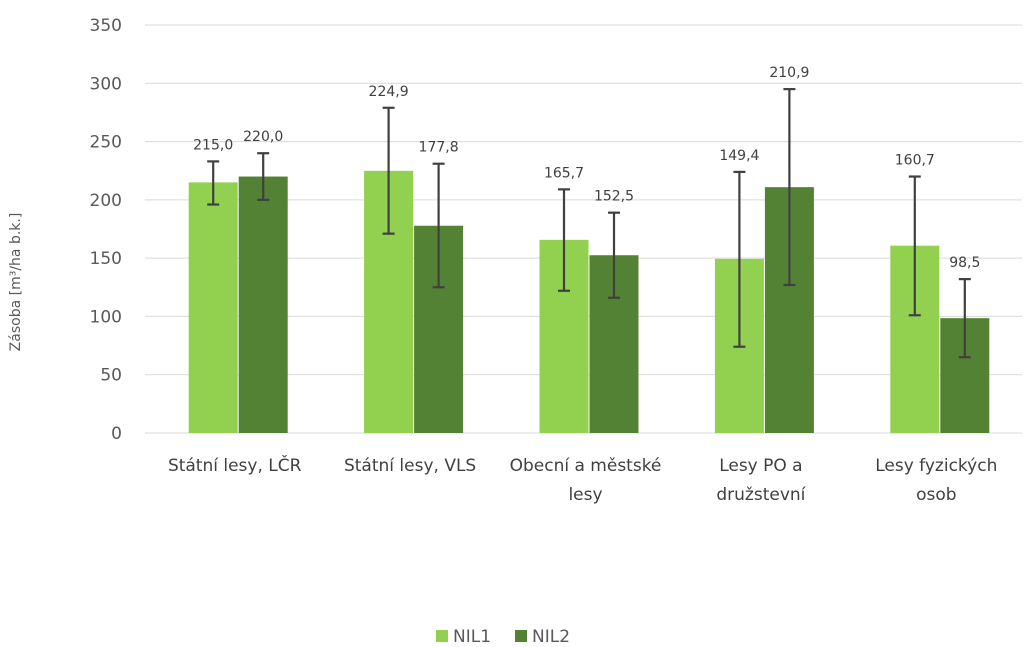 This screenshot has width=1024, height=647. What do you see at coordinates (915, 161) in the screenshot?
I see `data-label: 160,7` at bounding box center [915, 161].